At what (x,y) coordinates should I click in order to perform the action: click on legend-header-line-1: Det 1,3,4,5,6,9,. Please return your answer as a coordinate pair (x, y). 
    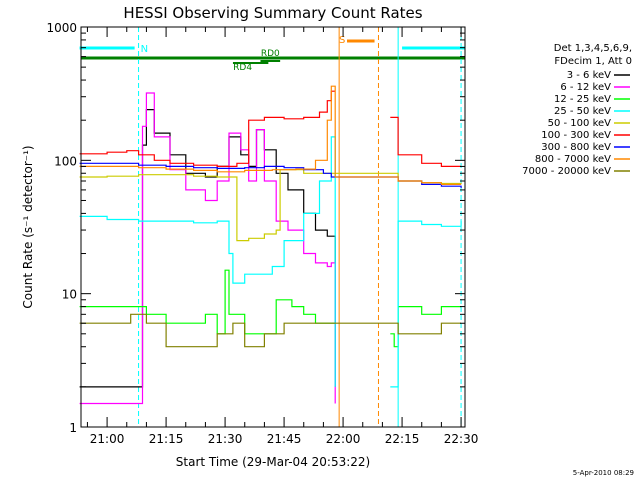
    Looking at the image, I should click on (593, 48).